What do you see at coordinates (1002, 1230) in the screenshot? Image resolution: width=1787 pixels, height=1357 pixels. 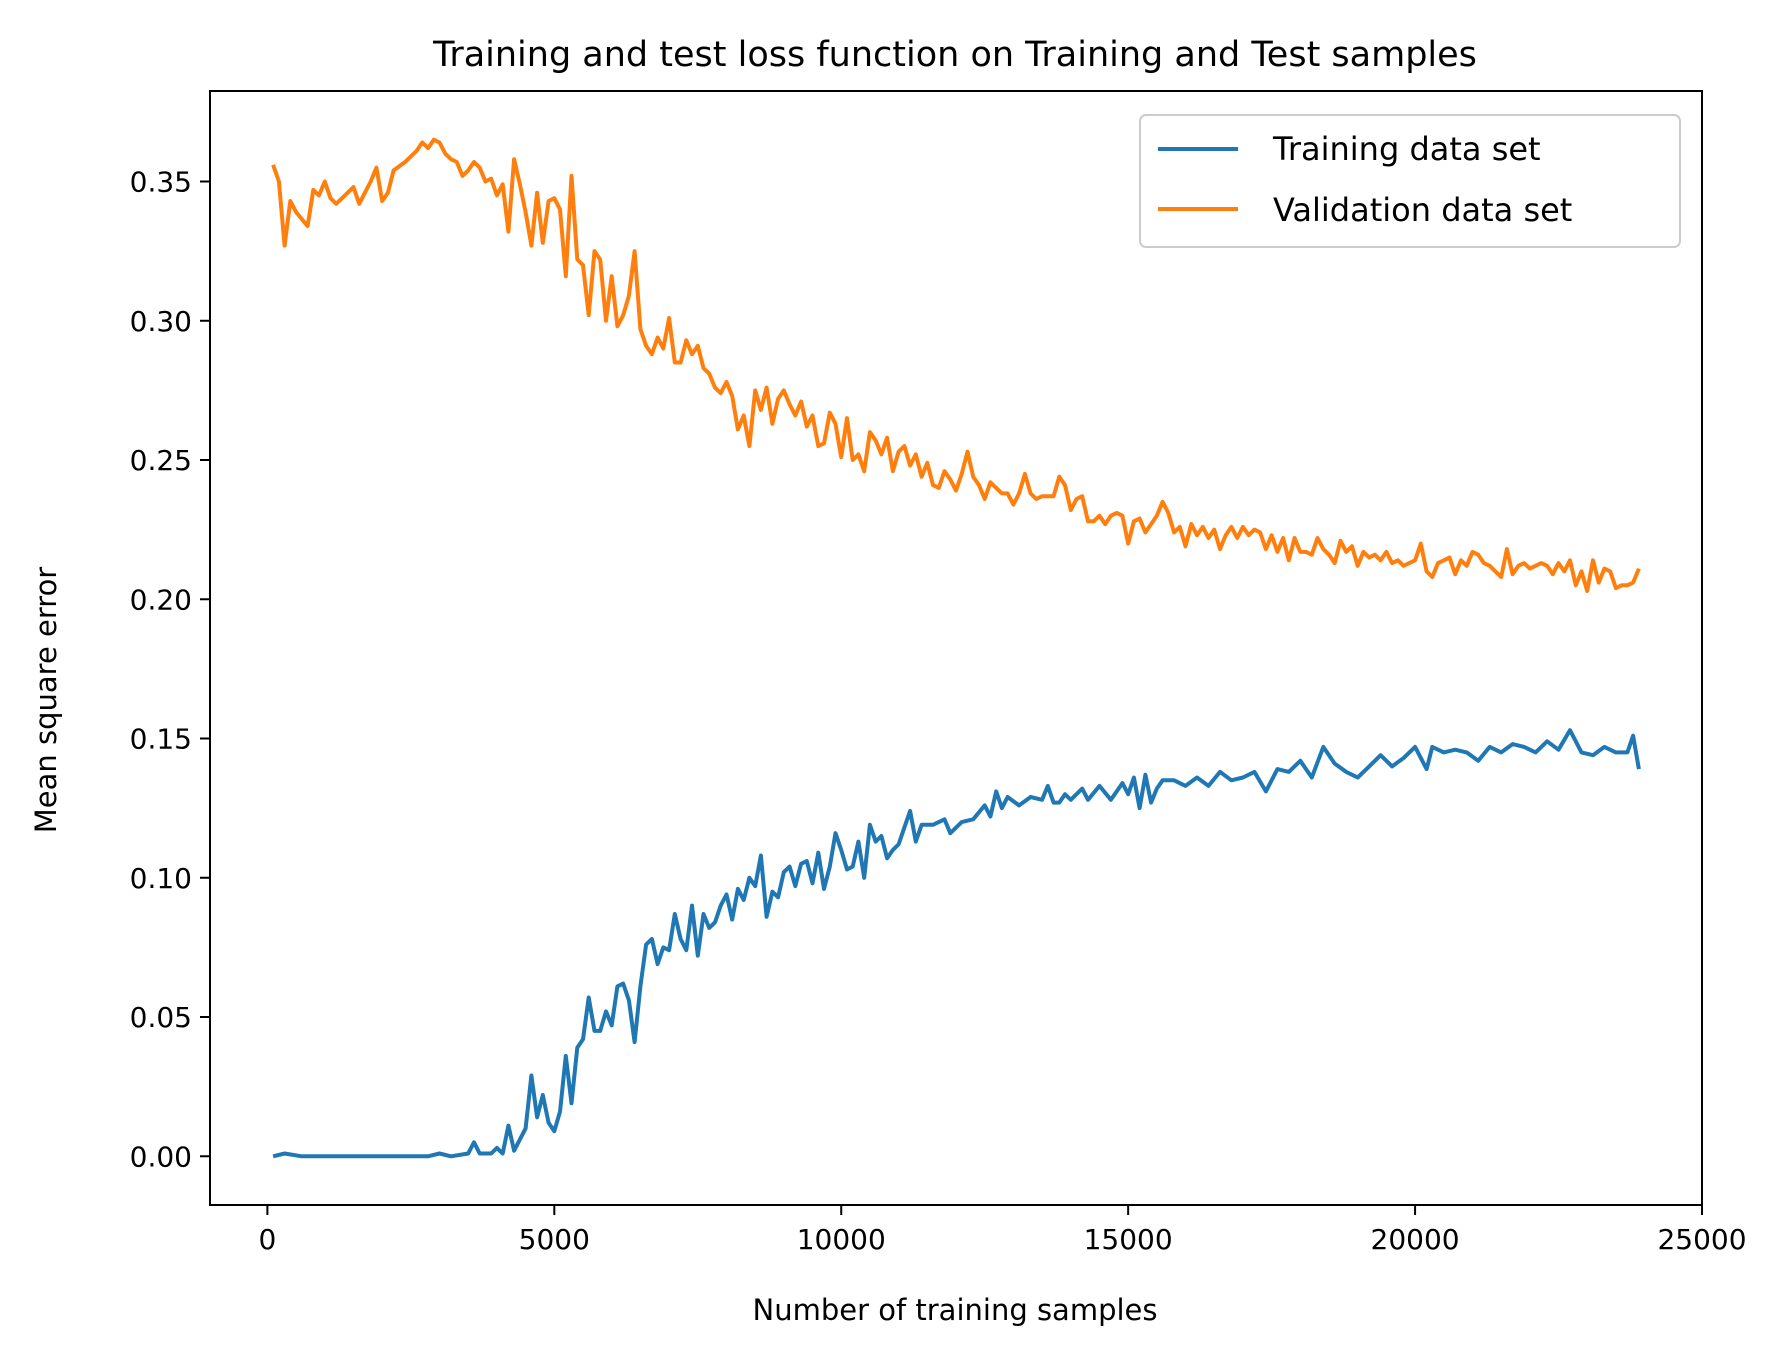 I see `x-axis: 0 5000 10000 15000 20000 25000` at bounding box center [1002, 1230].